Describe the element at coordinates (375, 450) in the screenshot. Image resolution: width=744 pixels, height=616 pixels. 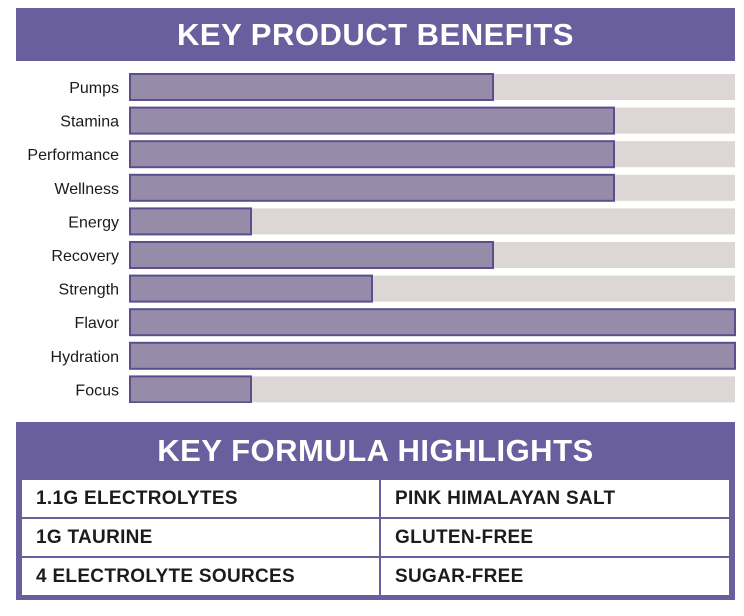
I see `highlights-title: KEY FORMULA HIGHLIGHTS` at that location.